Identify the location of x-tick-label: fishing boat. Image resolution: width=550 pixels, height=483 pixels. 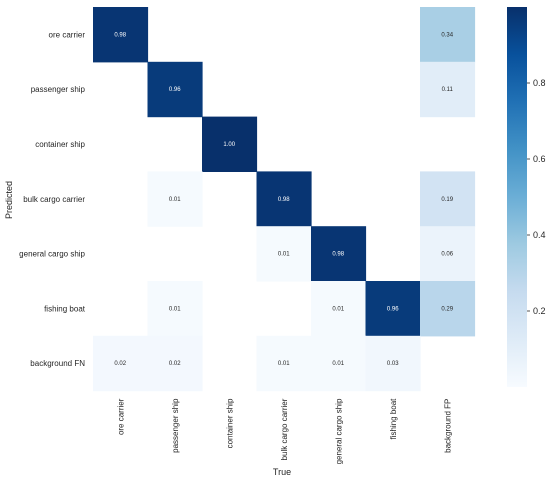
(393, 419).